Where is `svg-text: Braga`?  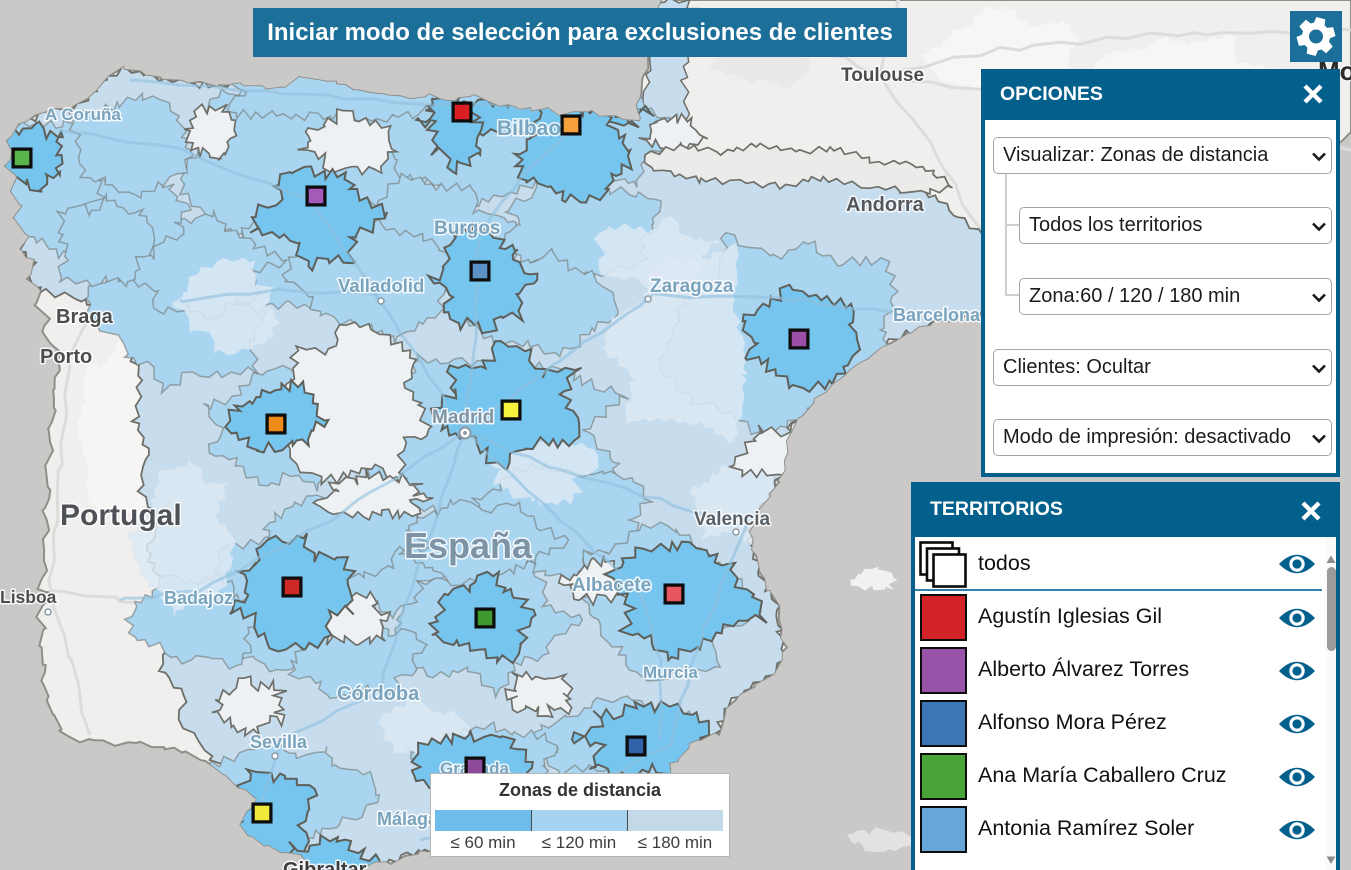 svg-text: Braga is located at coordinates (85, 317).